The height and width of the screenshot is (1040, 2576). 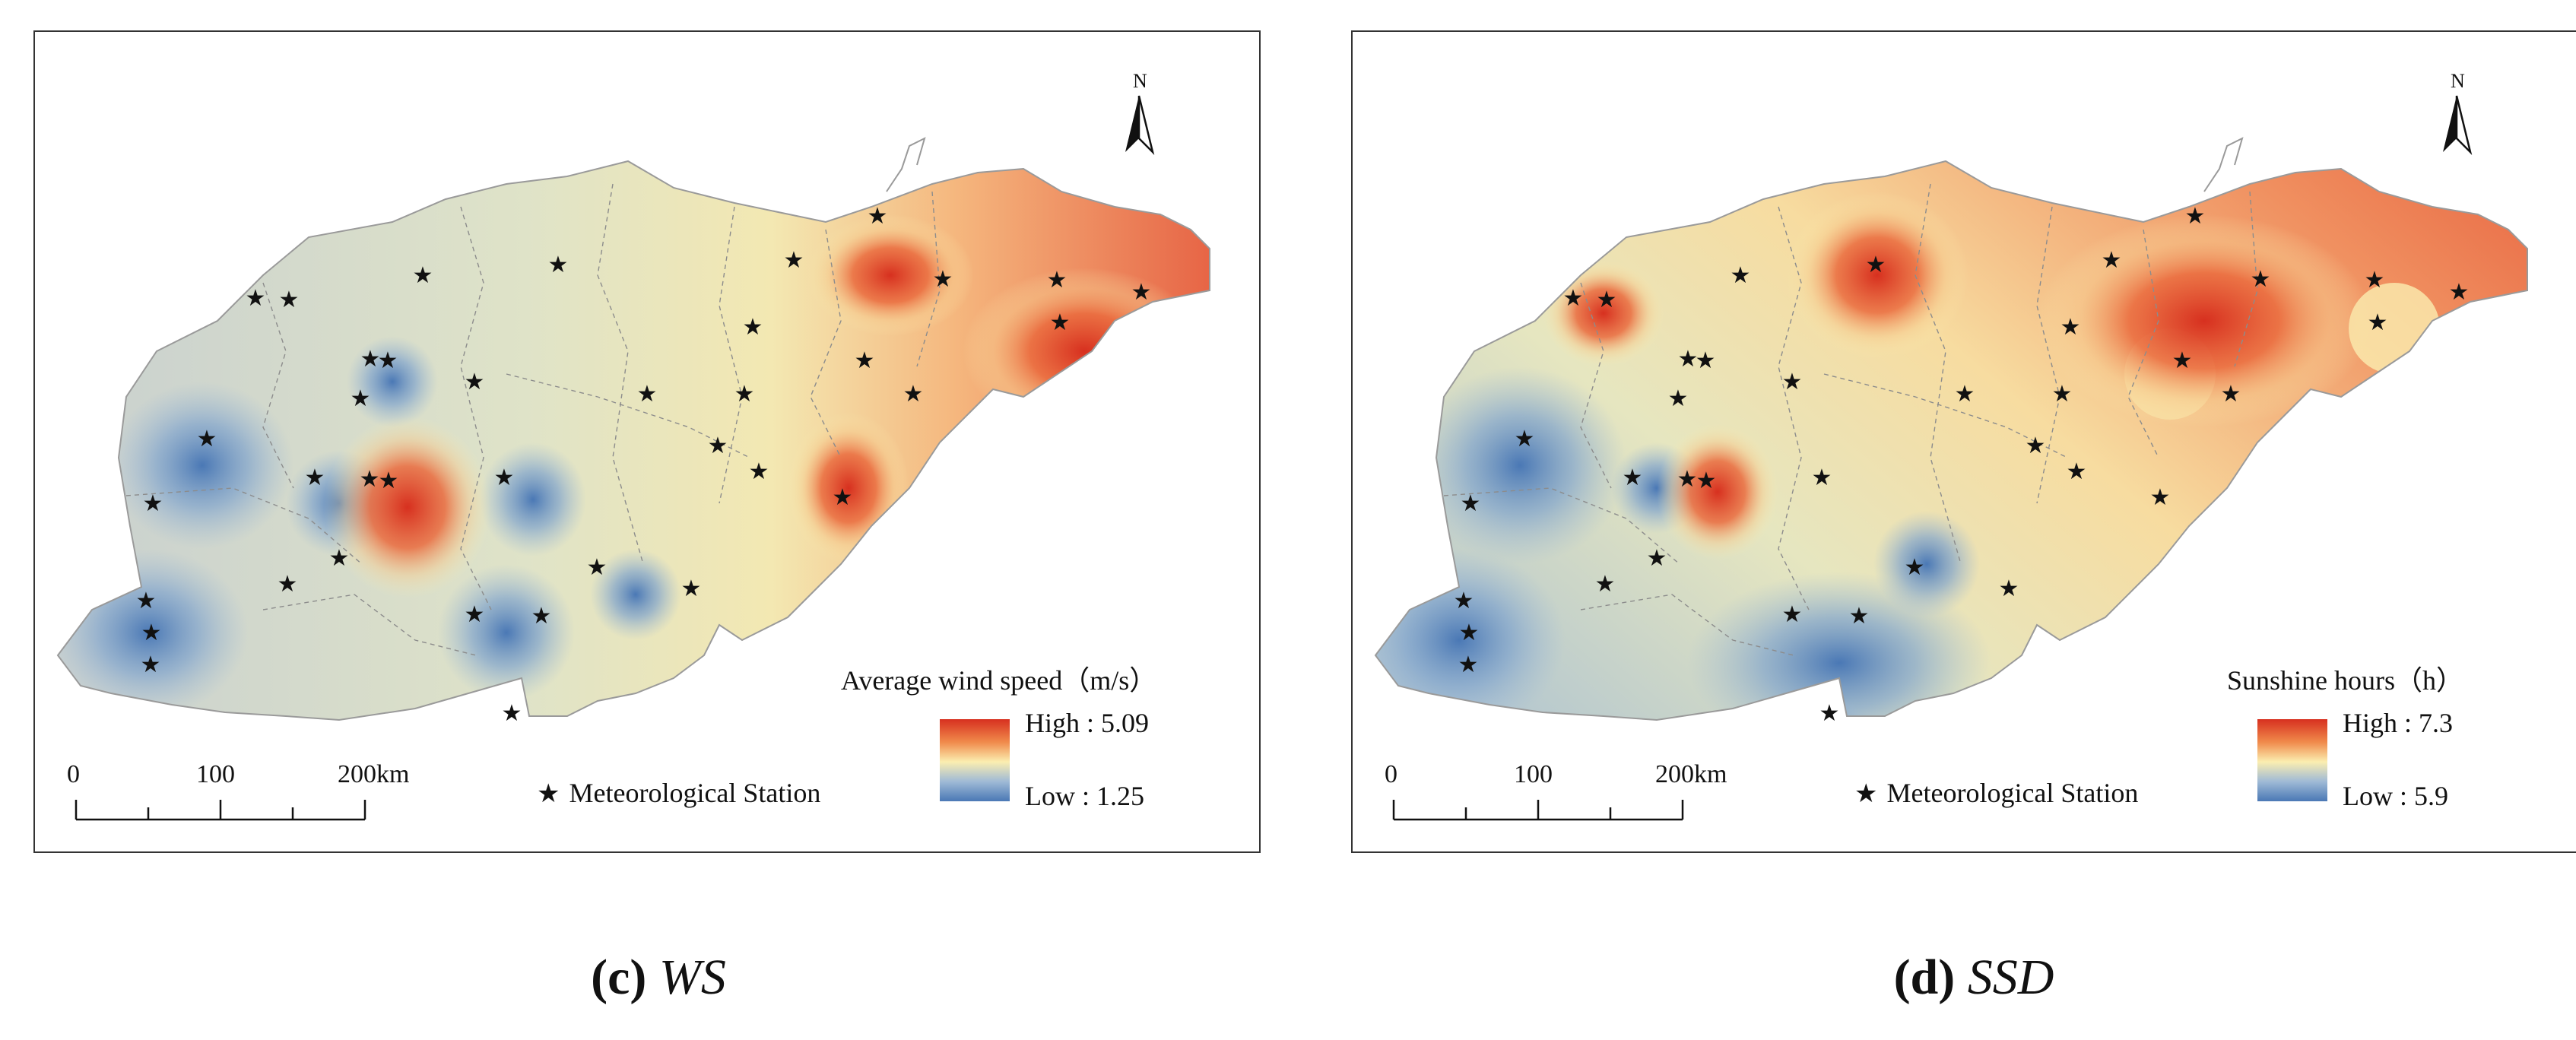 What do you see at coordinates (2223, 164) in the screenshot?
I see `islands` at bounding box center [2223, 164].